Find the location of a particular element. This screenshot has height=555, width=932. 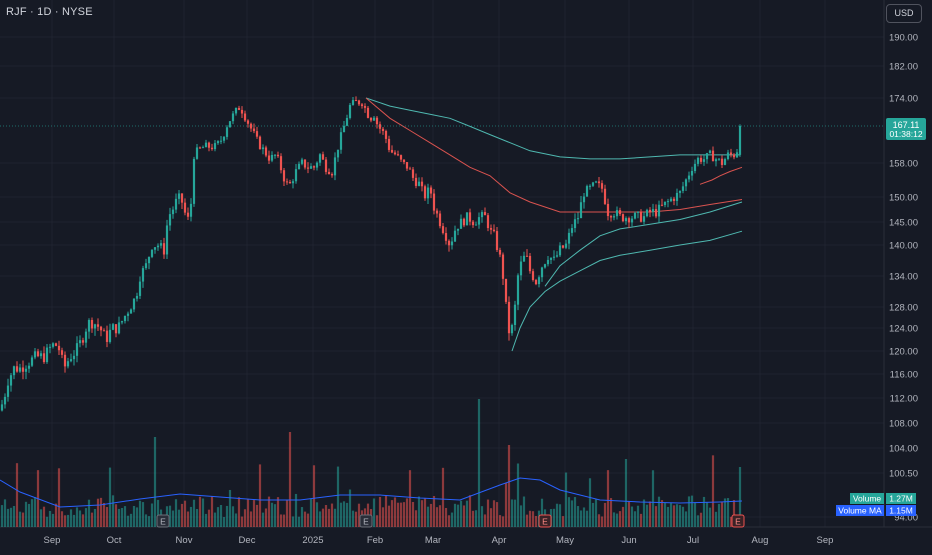

earnings-marker-box is located at coordinates (545, 521).